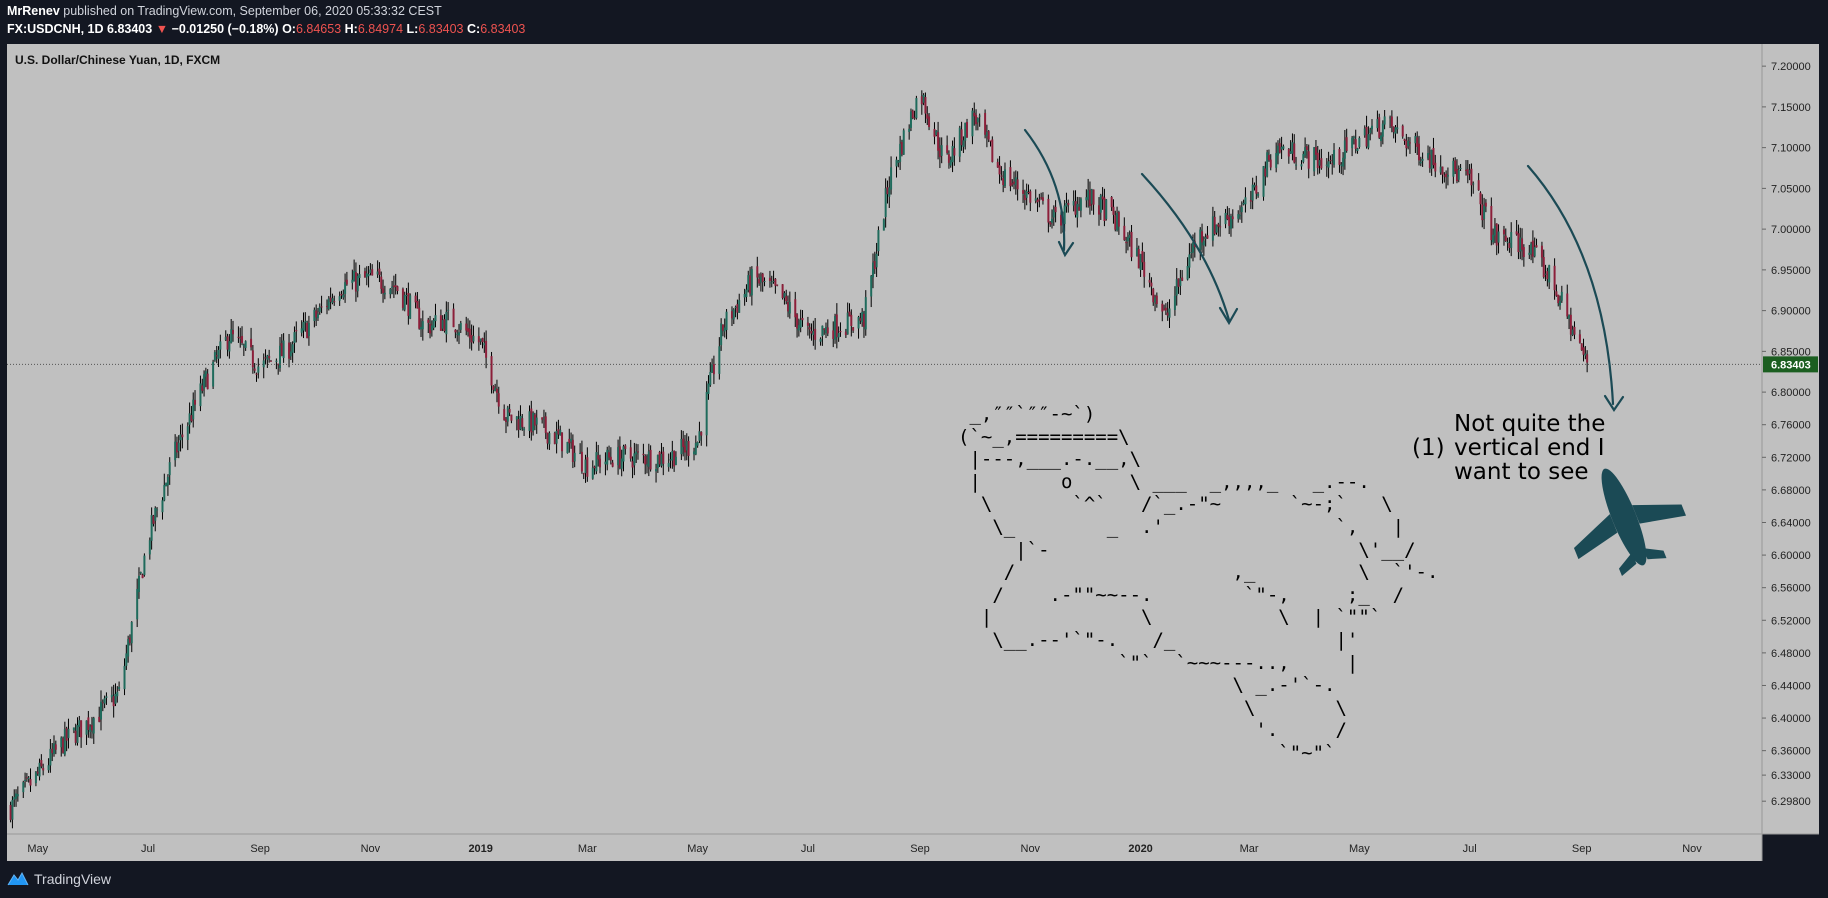 This screenshot has height=898, width=1828. Describe the element at coordinates (1791, 393) in the screenshot. I see `y-tick-label: 6.80000` at that location.